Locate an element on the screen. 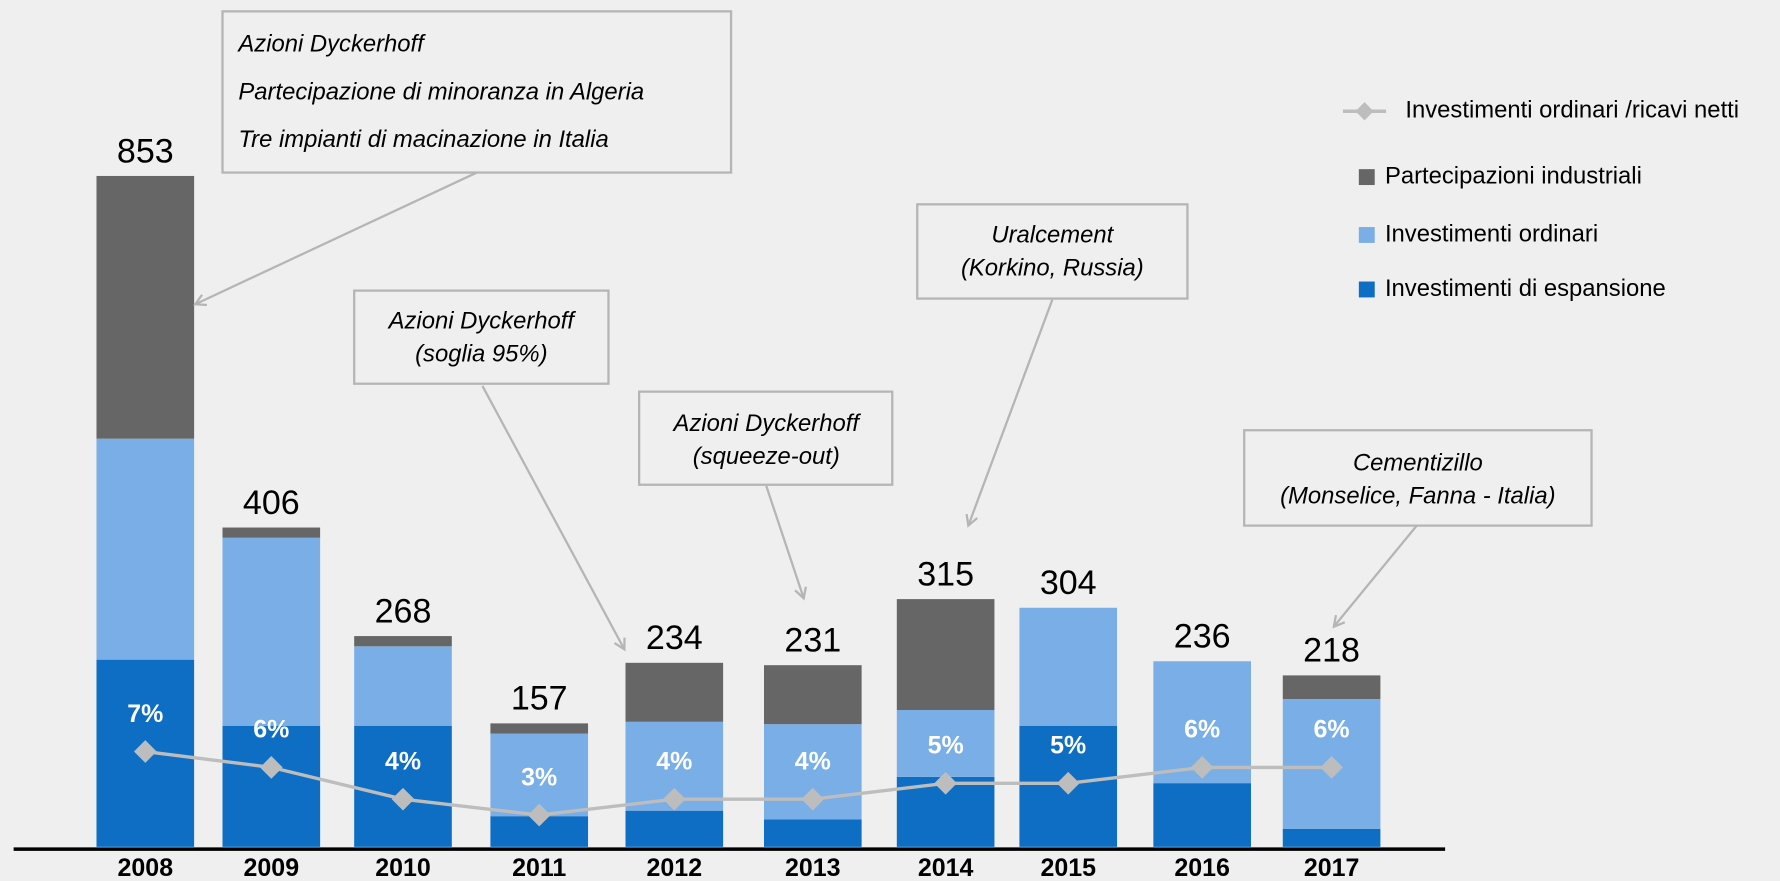 The width and height of the screenshot is (1780, 881). x-tick-label: 2015 is located at coordinates (1068, 867).